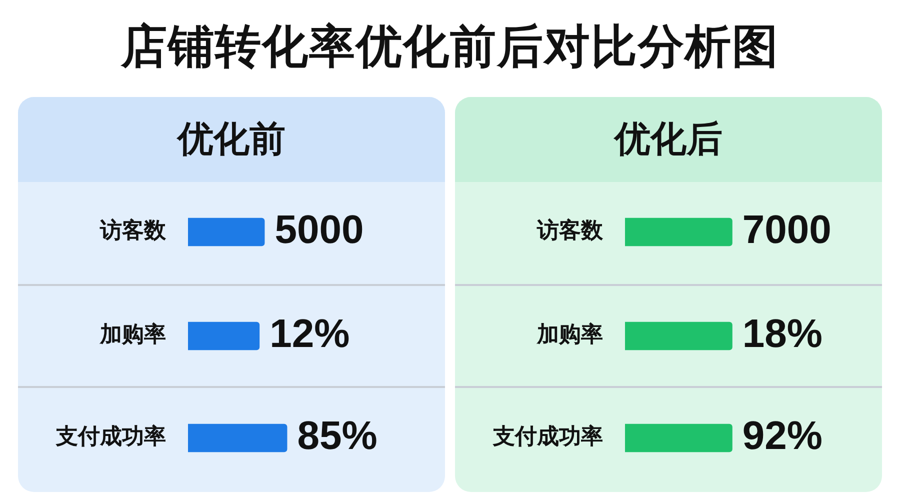 This screenshot has height=499, width=900. I want to click on data-label: 12%, so click(310, 334).